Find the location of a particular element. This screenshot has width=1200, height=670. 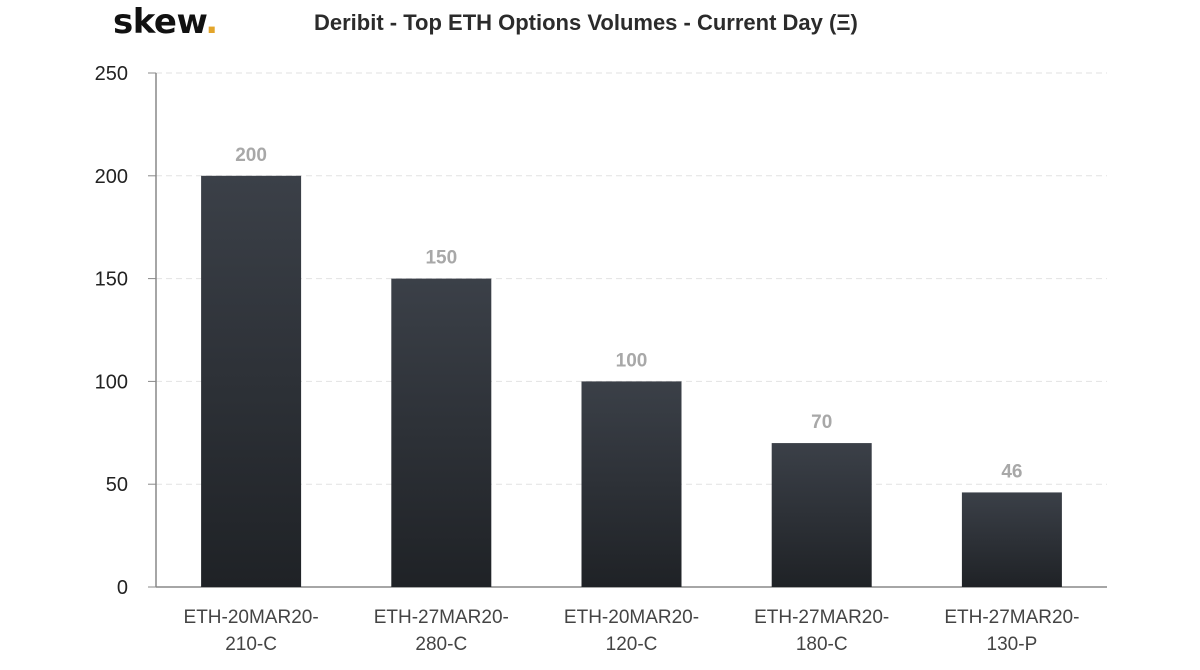

x-tick-label-line: 210-C is located at coordinates (251, 644).